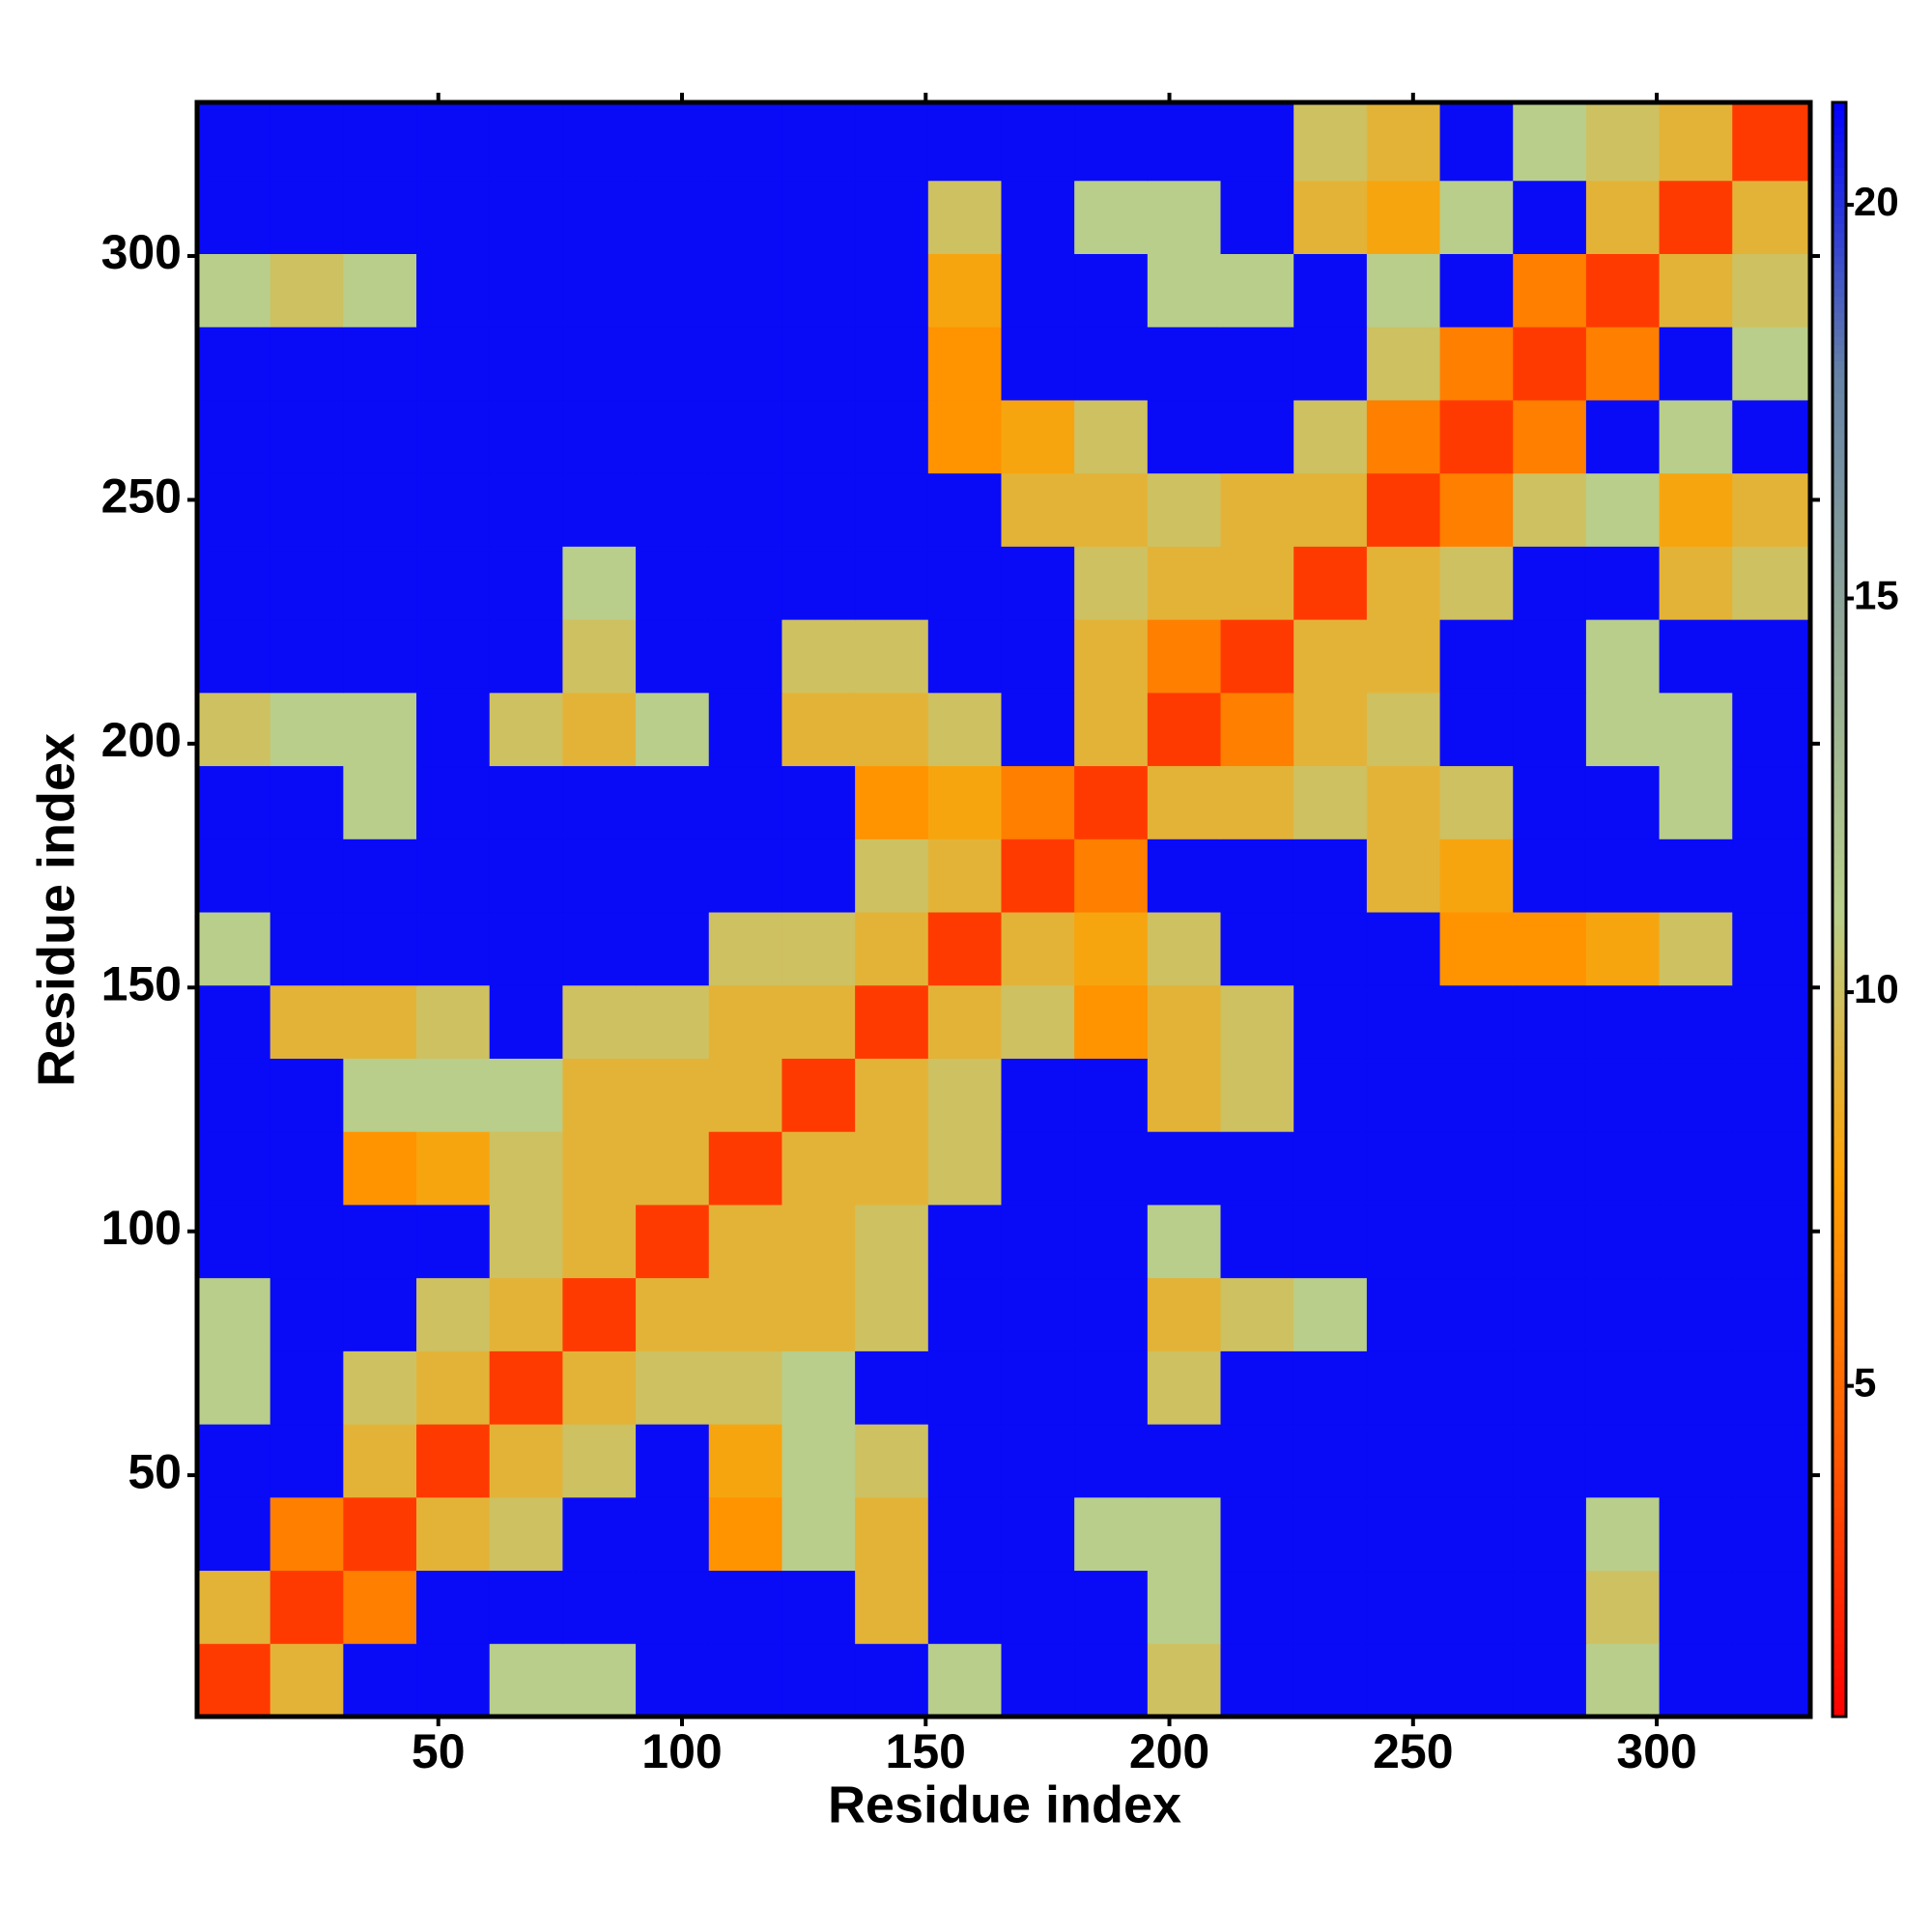  Describe the element at coordinates (1876, 201) in the screenshot. I see `colorbar-tick-label: 20` at that location.